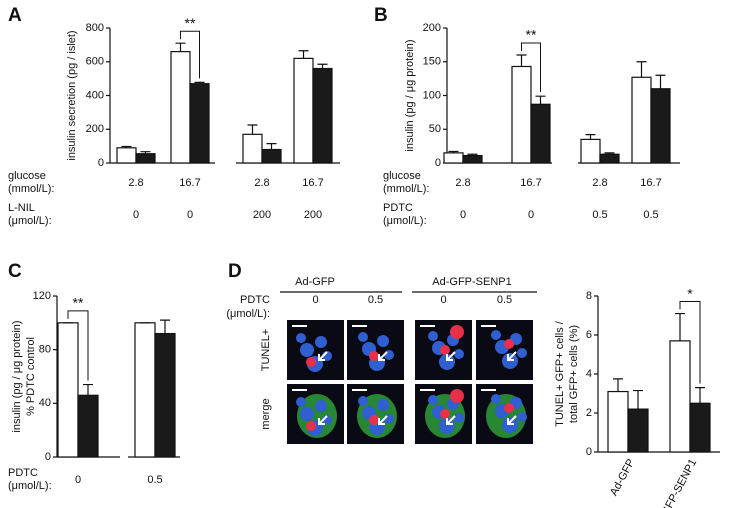 The height and width of the screenshot is (508, 729). What do you see at coordinates (410, 382) in the screenshot?
I see `micrograph-images` at bounding box center [410, 382].